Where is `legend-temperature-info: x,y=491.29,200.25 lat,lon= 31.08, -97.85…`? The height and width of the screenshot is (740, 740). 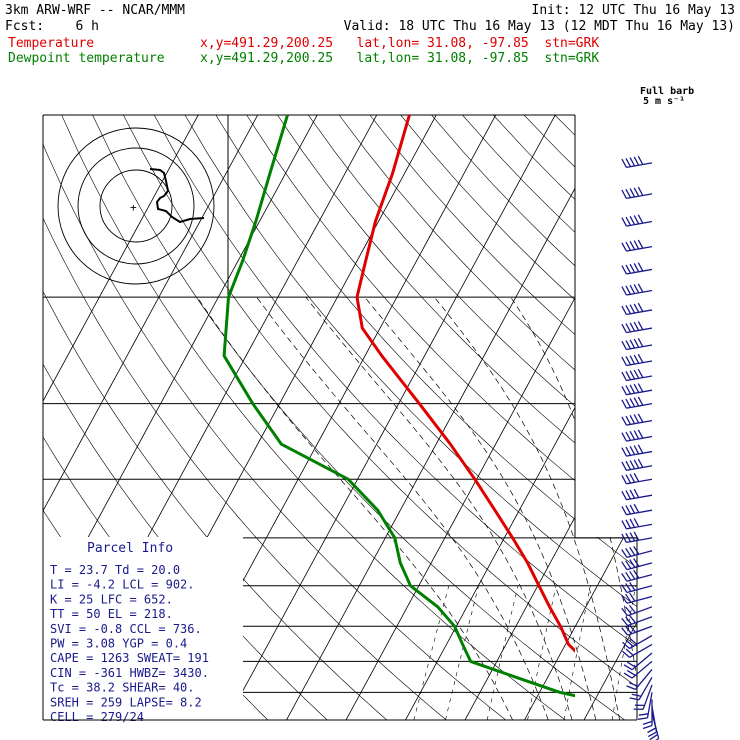
legend-temperature-info: x,y=491.29,200.25 lat,lon= 31.08, -97.85… is located at coordinates (399, 43).